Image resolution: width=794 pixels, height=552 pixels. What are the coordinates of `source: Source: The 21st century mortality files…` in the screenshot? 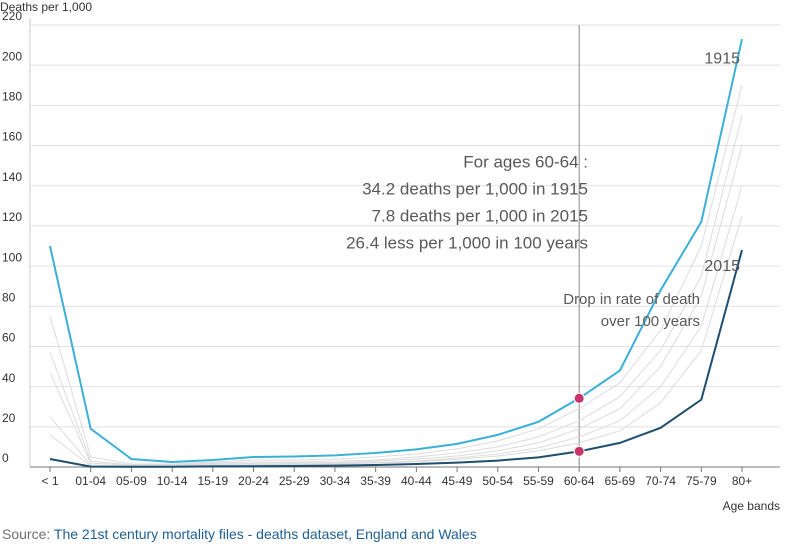 It's located at (239, 534).